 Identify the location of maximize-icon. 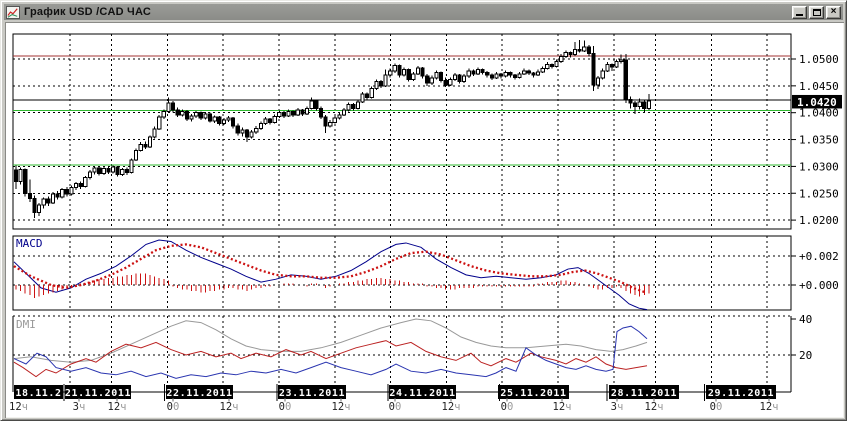
(816, 12).